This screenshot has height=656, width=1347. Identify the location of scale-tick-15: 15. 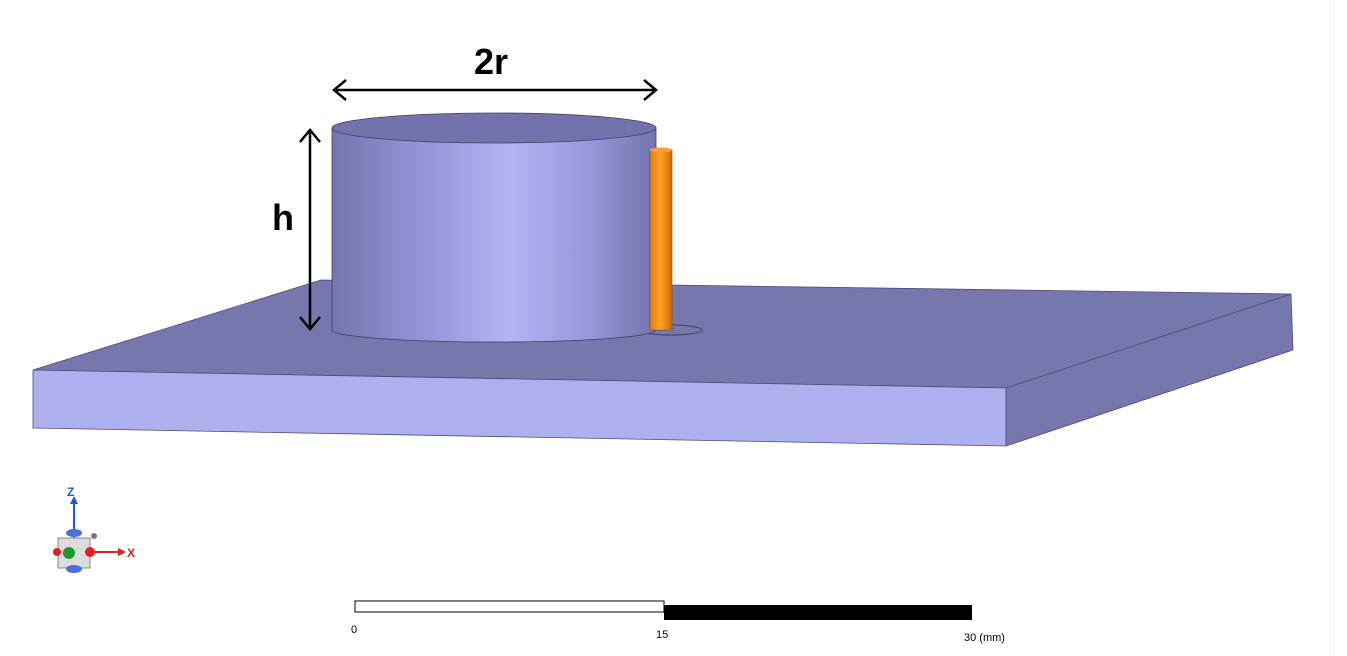
(662, 635).